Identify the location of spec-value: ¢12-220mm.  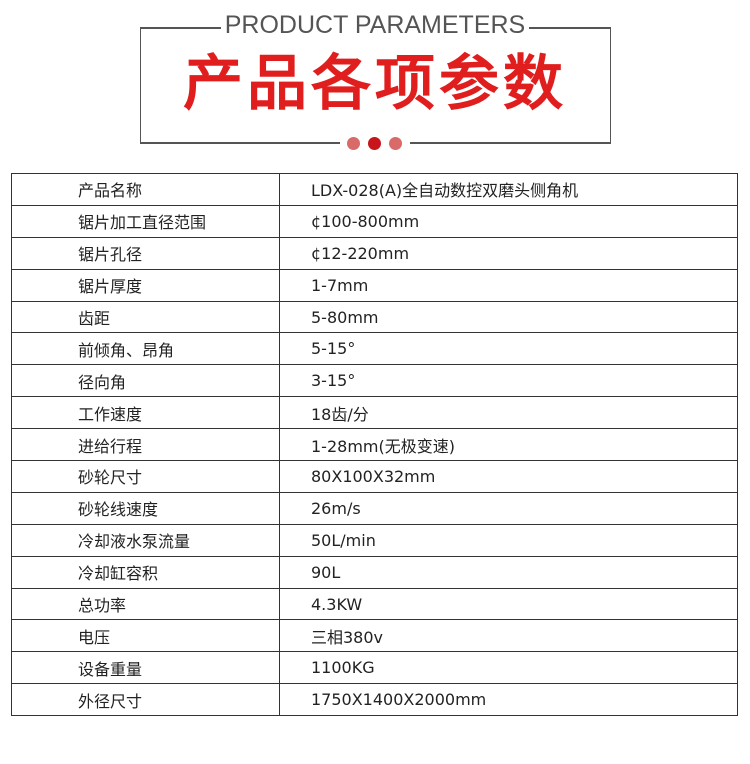
(508, 253).